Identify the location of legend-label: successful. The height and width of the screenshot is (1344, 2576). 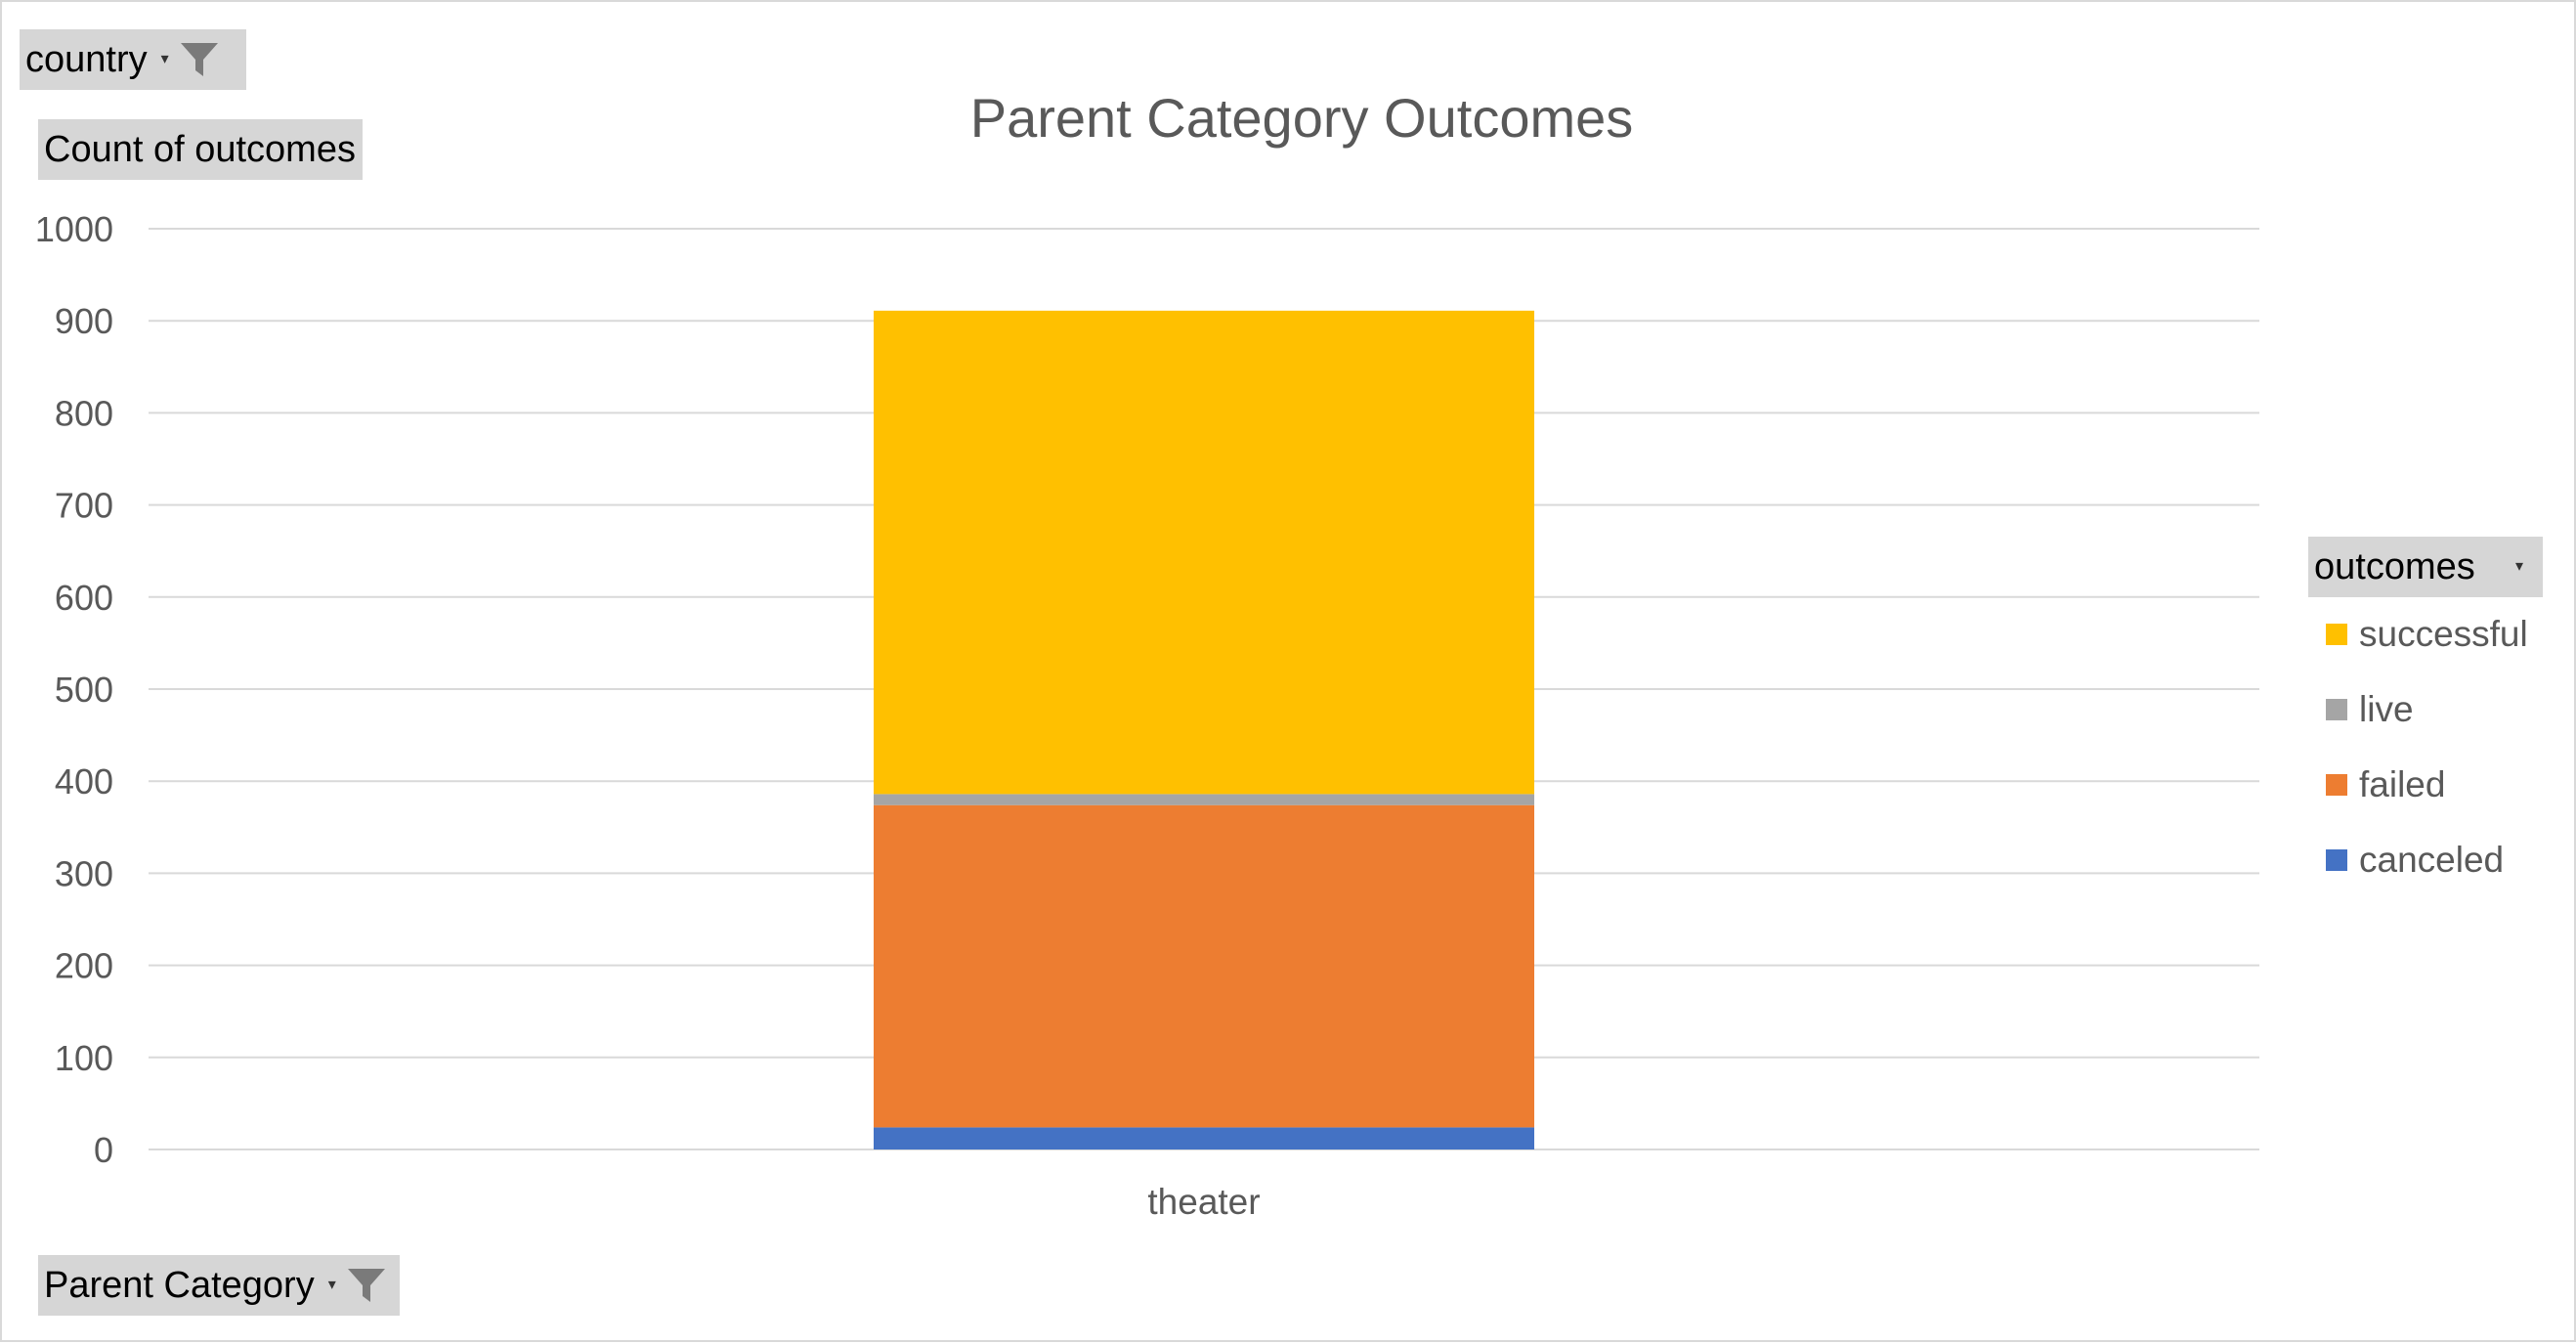
(2443, 634).